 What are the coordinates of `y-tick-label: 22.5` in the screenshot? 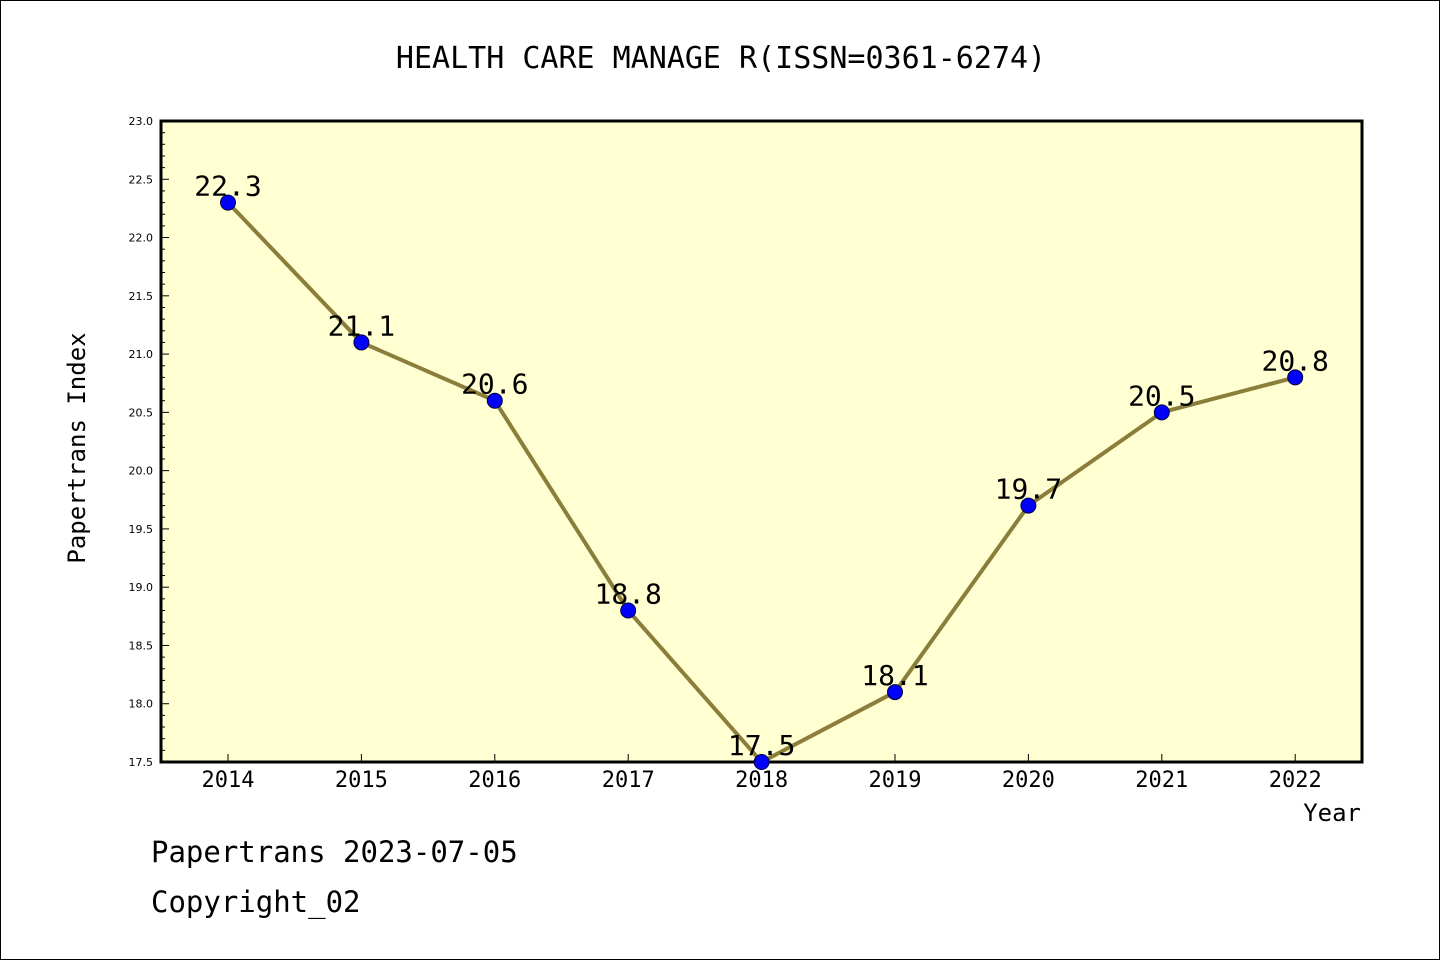 It's located at (141, 179).